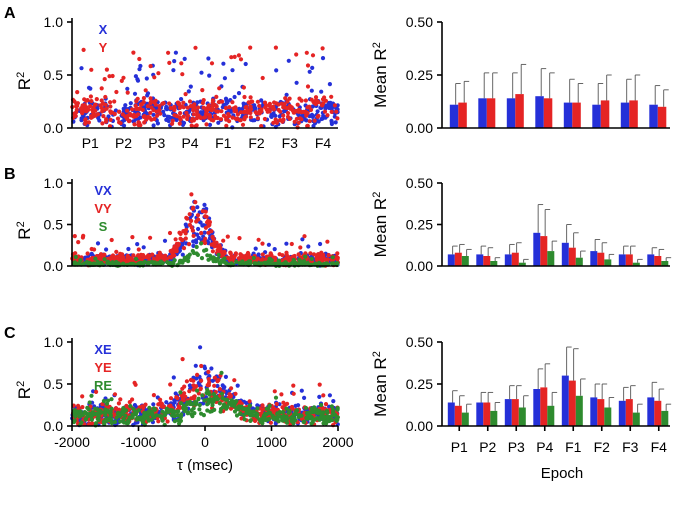  What do you see at coordinates (594, 258) in the screenshot?
I see `bar-vx-f2` at bounding box center [594, 258].